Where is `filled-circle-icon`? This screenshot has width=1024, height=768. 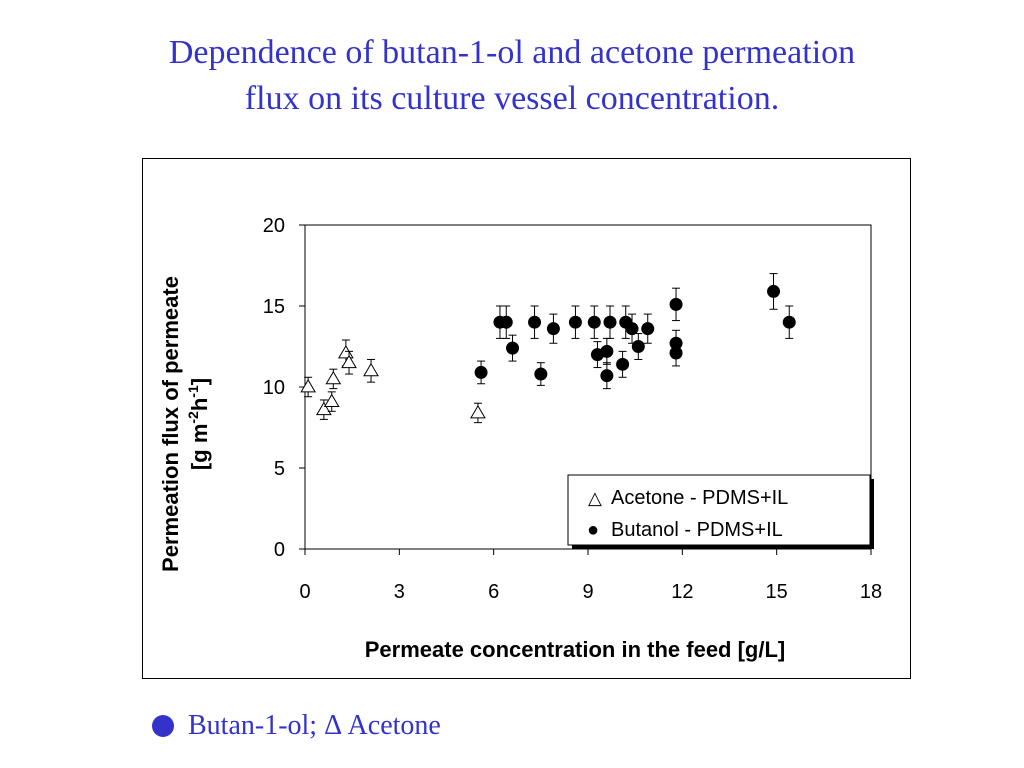 filled-circle-icon is located at coordinates (163, 726).